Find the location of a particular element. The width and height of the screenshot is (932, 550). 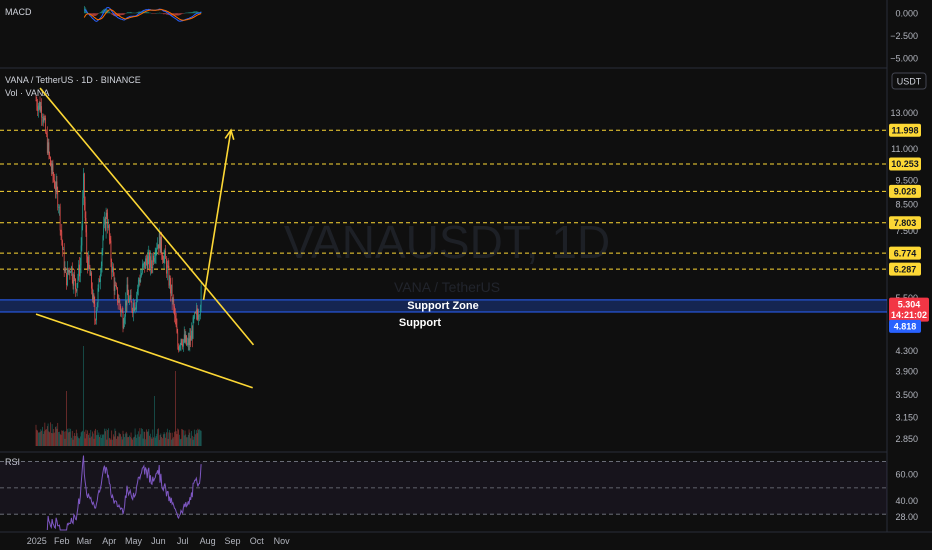

support-zone-band is located at coordinates (443, 305).